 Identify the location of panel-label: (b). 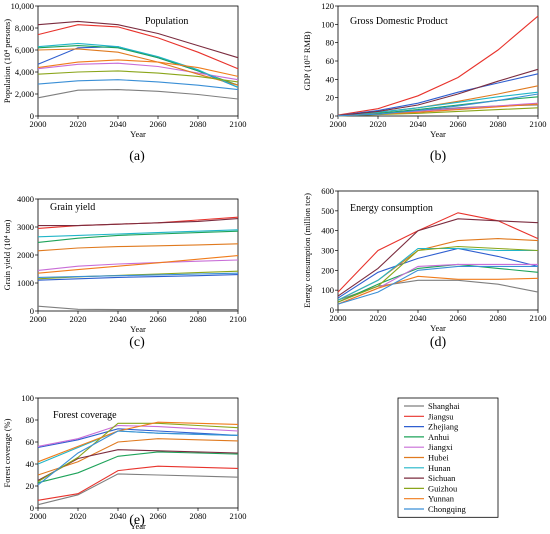
(438, 156).